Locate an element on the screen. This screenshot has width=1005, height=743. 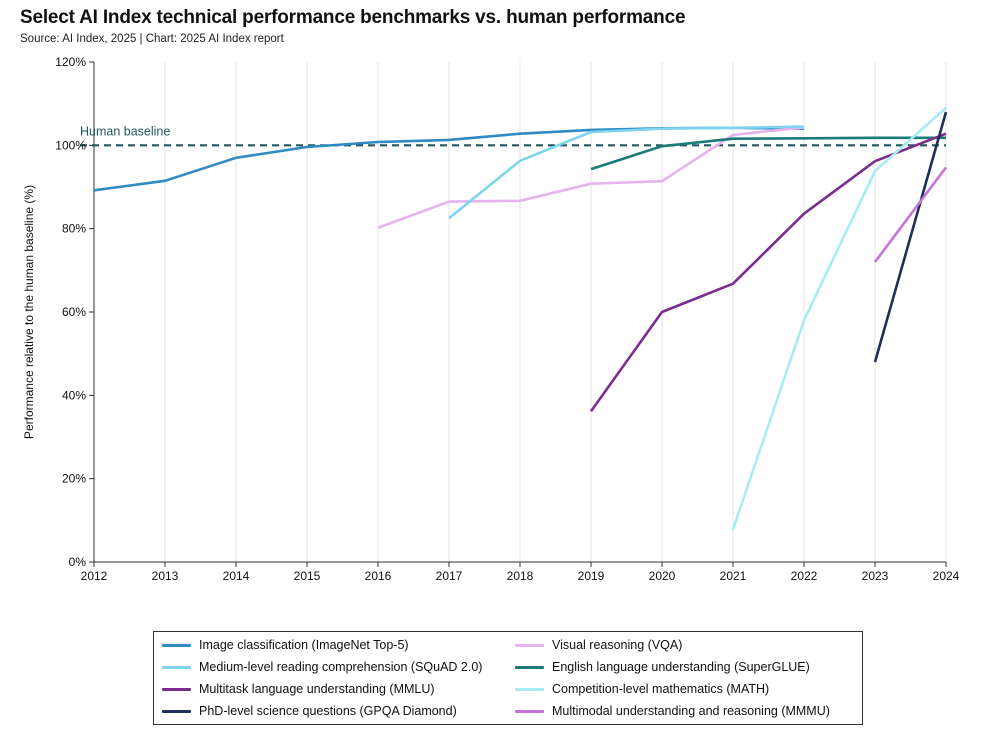
x-tick-label: 2020 is located at coordinates (662, 576).